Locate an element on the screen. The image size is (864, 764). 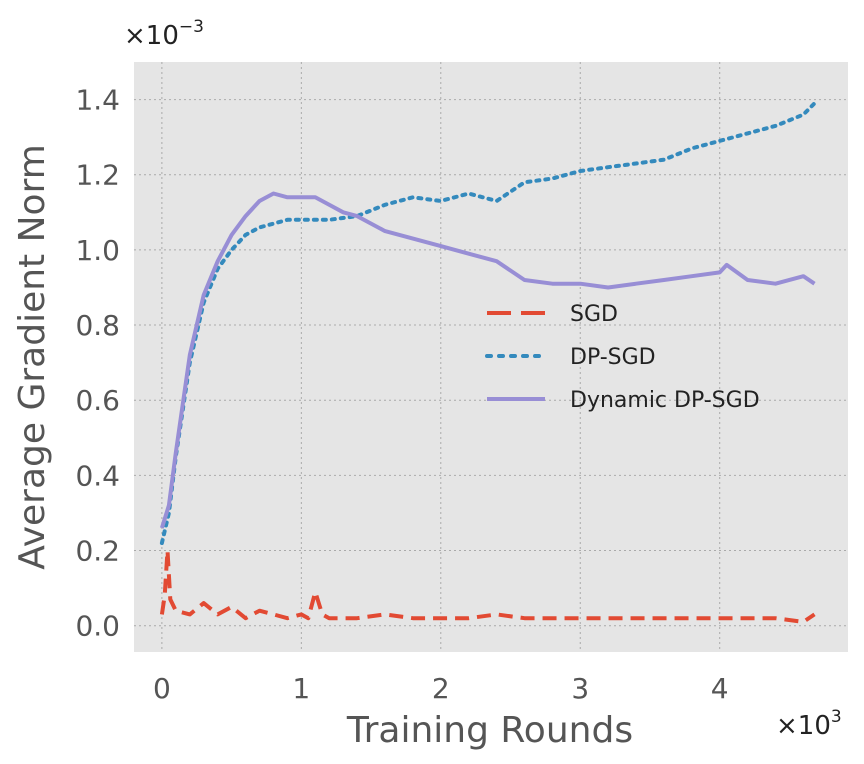
y-tick-label: 1.4 is located at coordinates (97, 100).